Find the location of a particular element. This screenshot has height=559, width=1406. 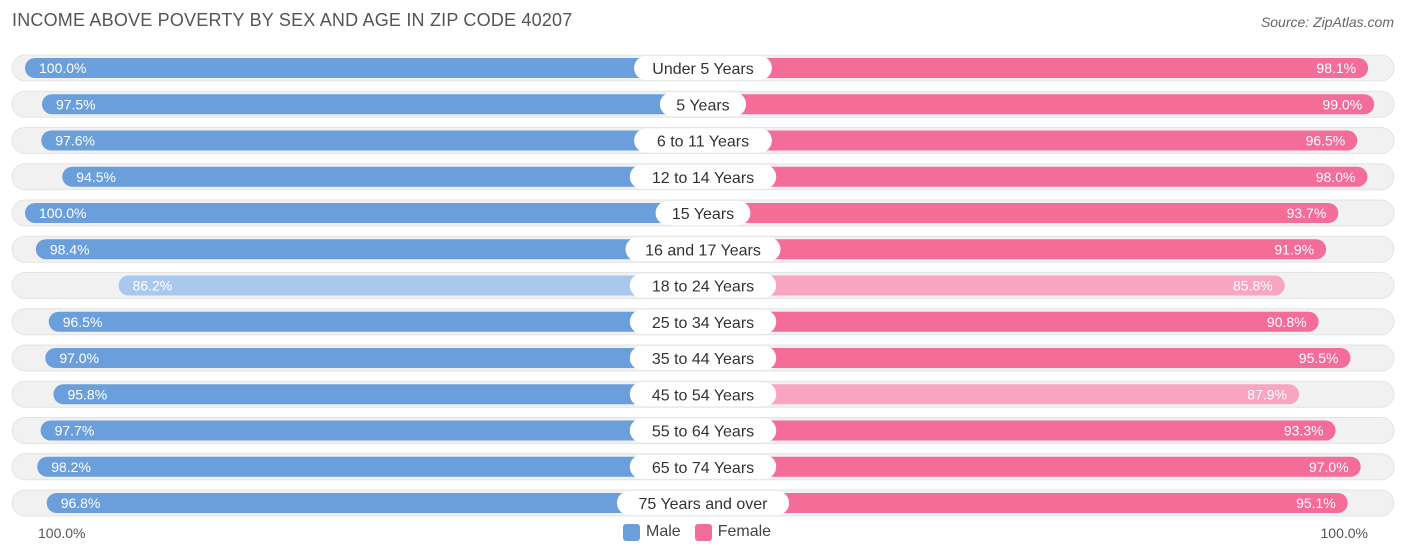

female-value-label: 93.7% is located at coordinates (1307, 213).